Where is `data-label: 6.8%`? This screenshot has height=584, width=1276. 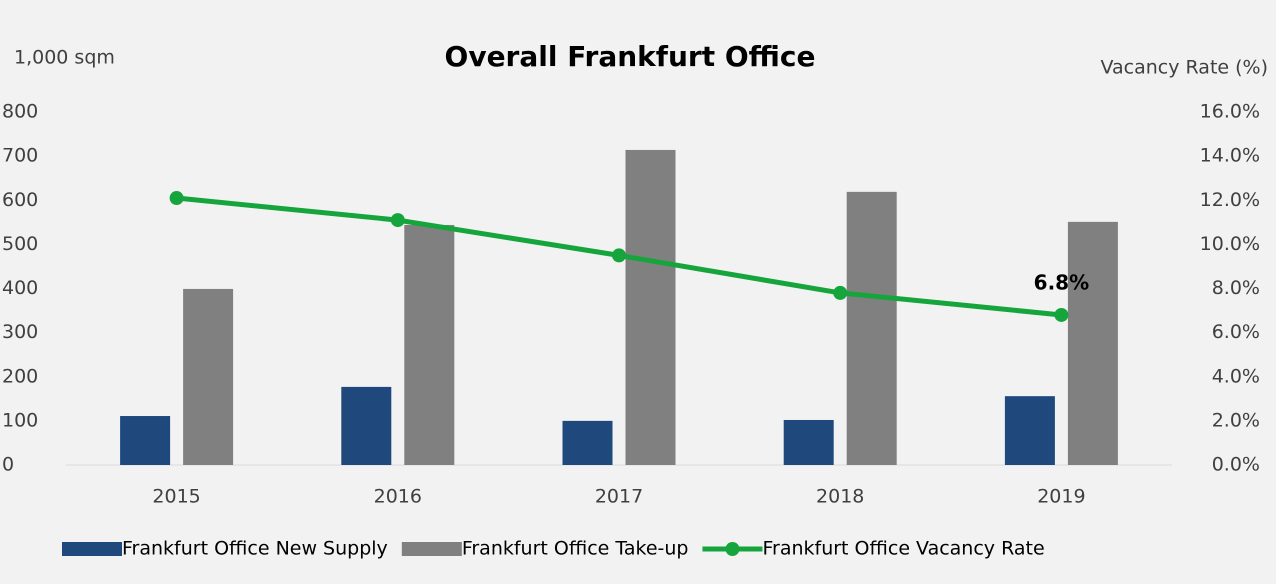 data-label: 6.8% is located at coordinates (1061, 282).